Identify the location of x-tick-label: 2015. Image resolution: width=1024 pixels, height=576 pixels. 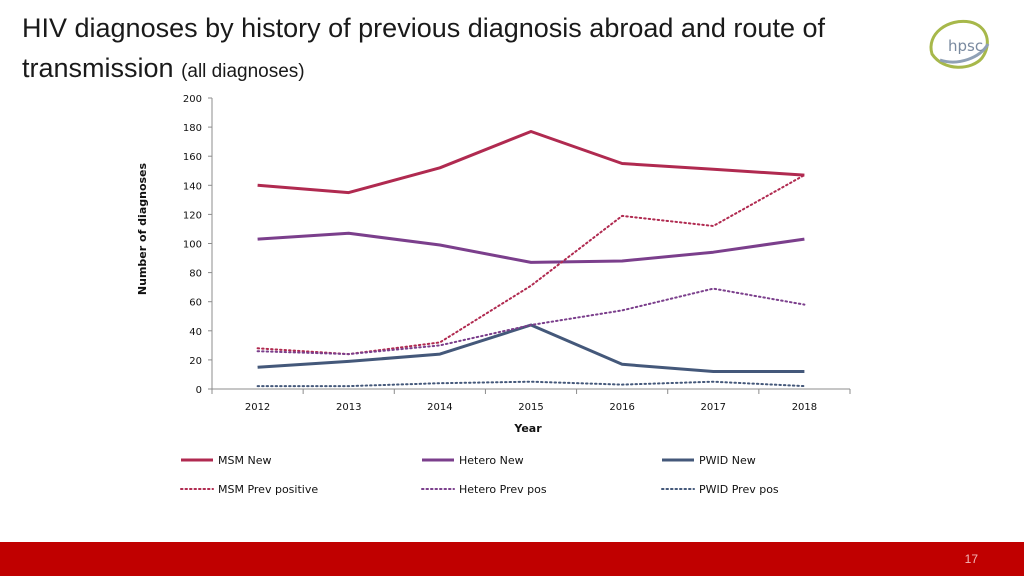
(530, 407).